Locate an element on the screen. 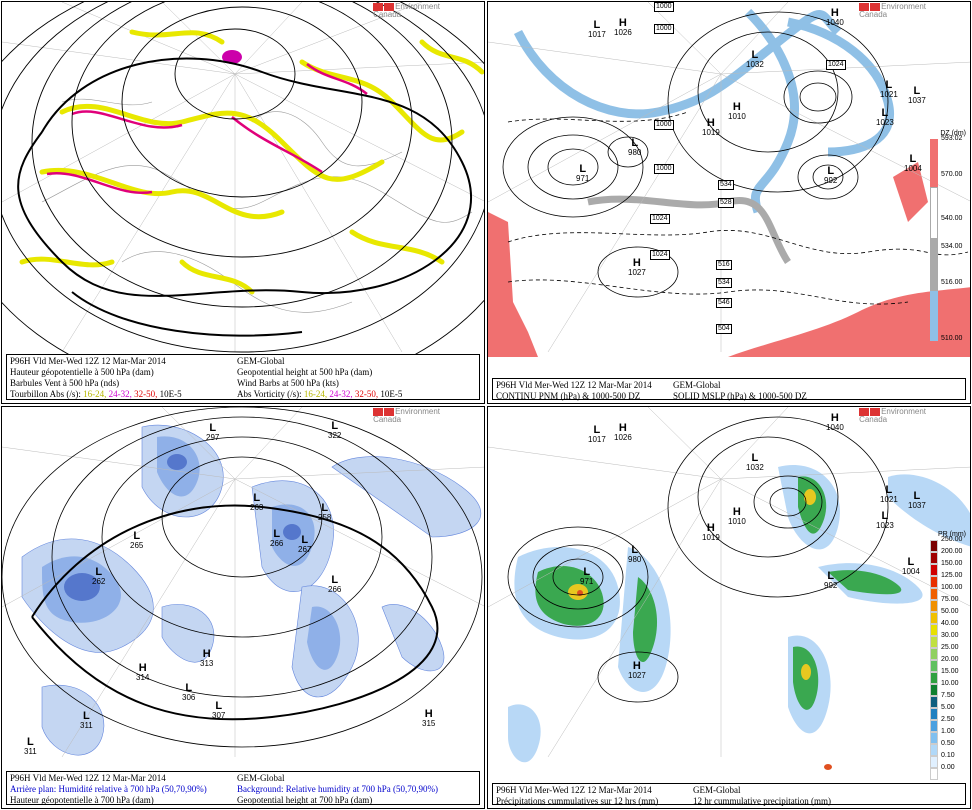 The width and height of the screenshot is (972, 810). legend-en-line3: Geopotential height at 700 hPa (dam) is located at coordinates (305, 800).